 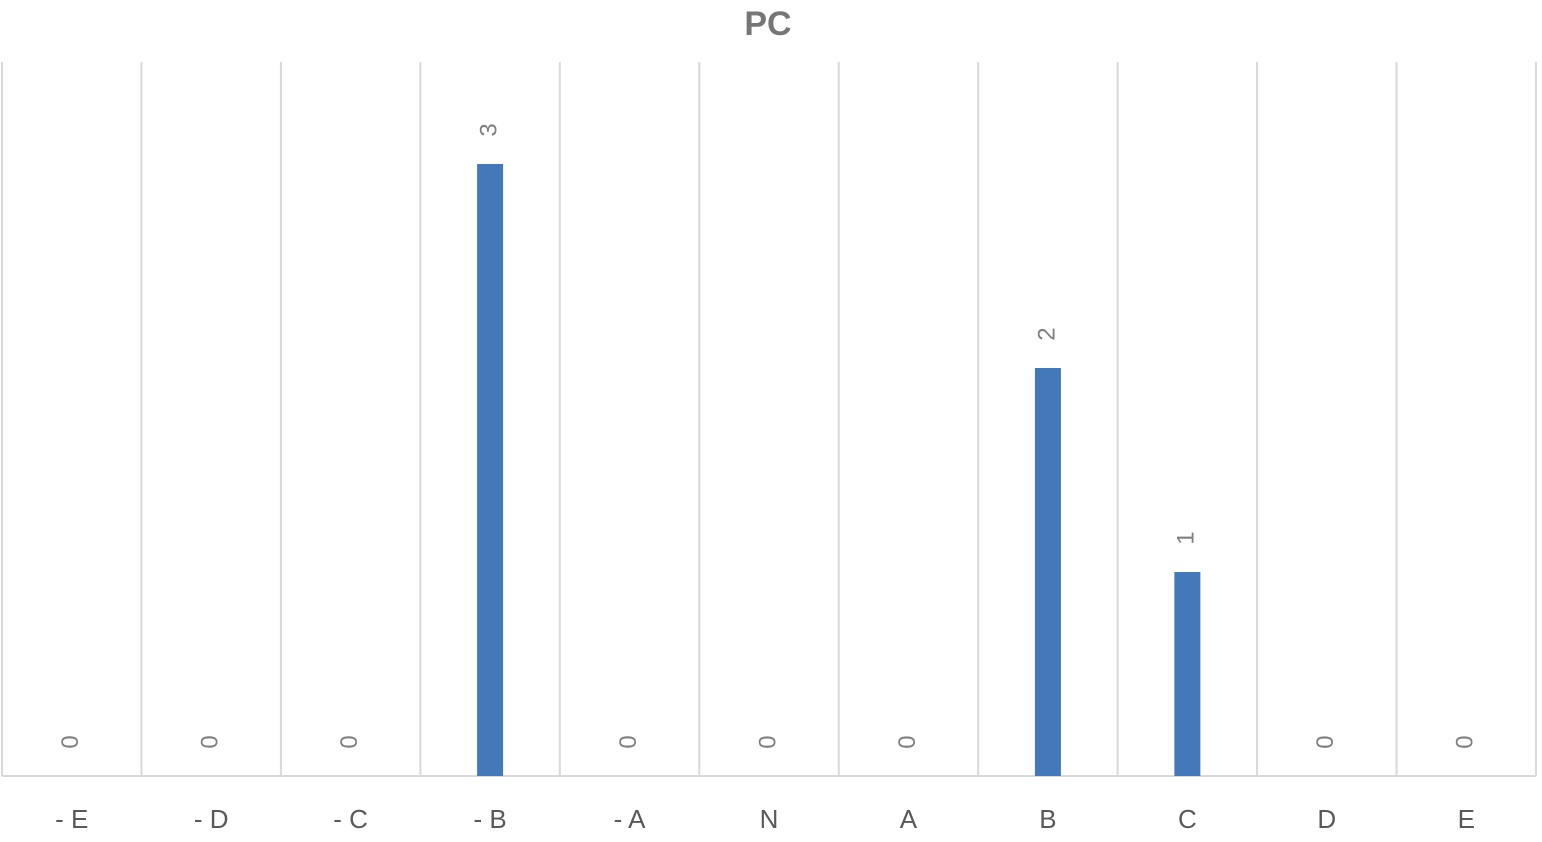 I want to click on chart-title: PC, so click(x=767, y=24).